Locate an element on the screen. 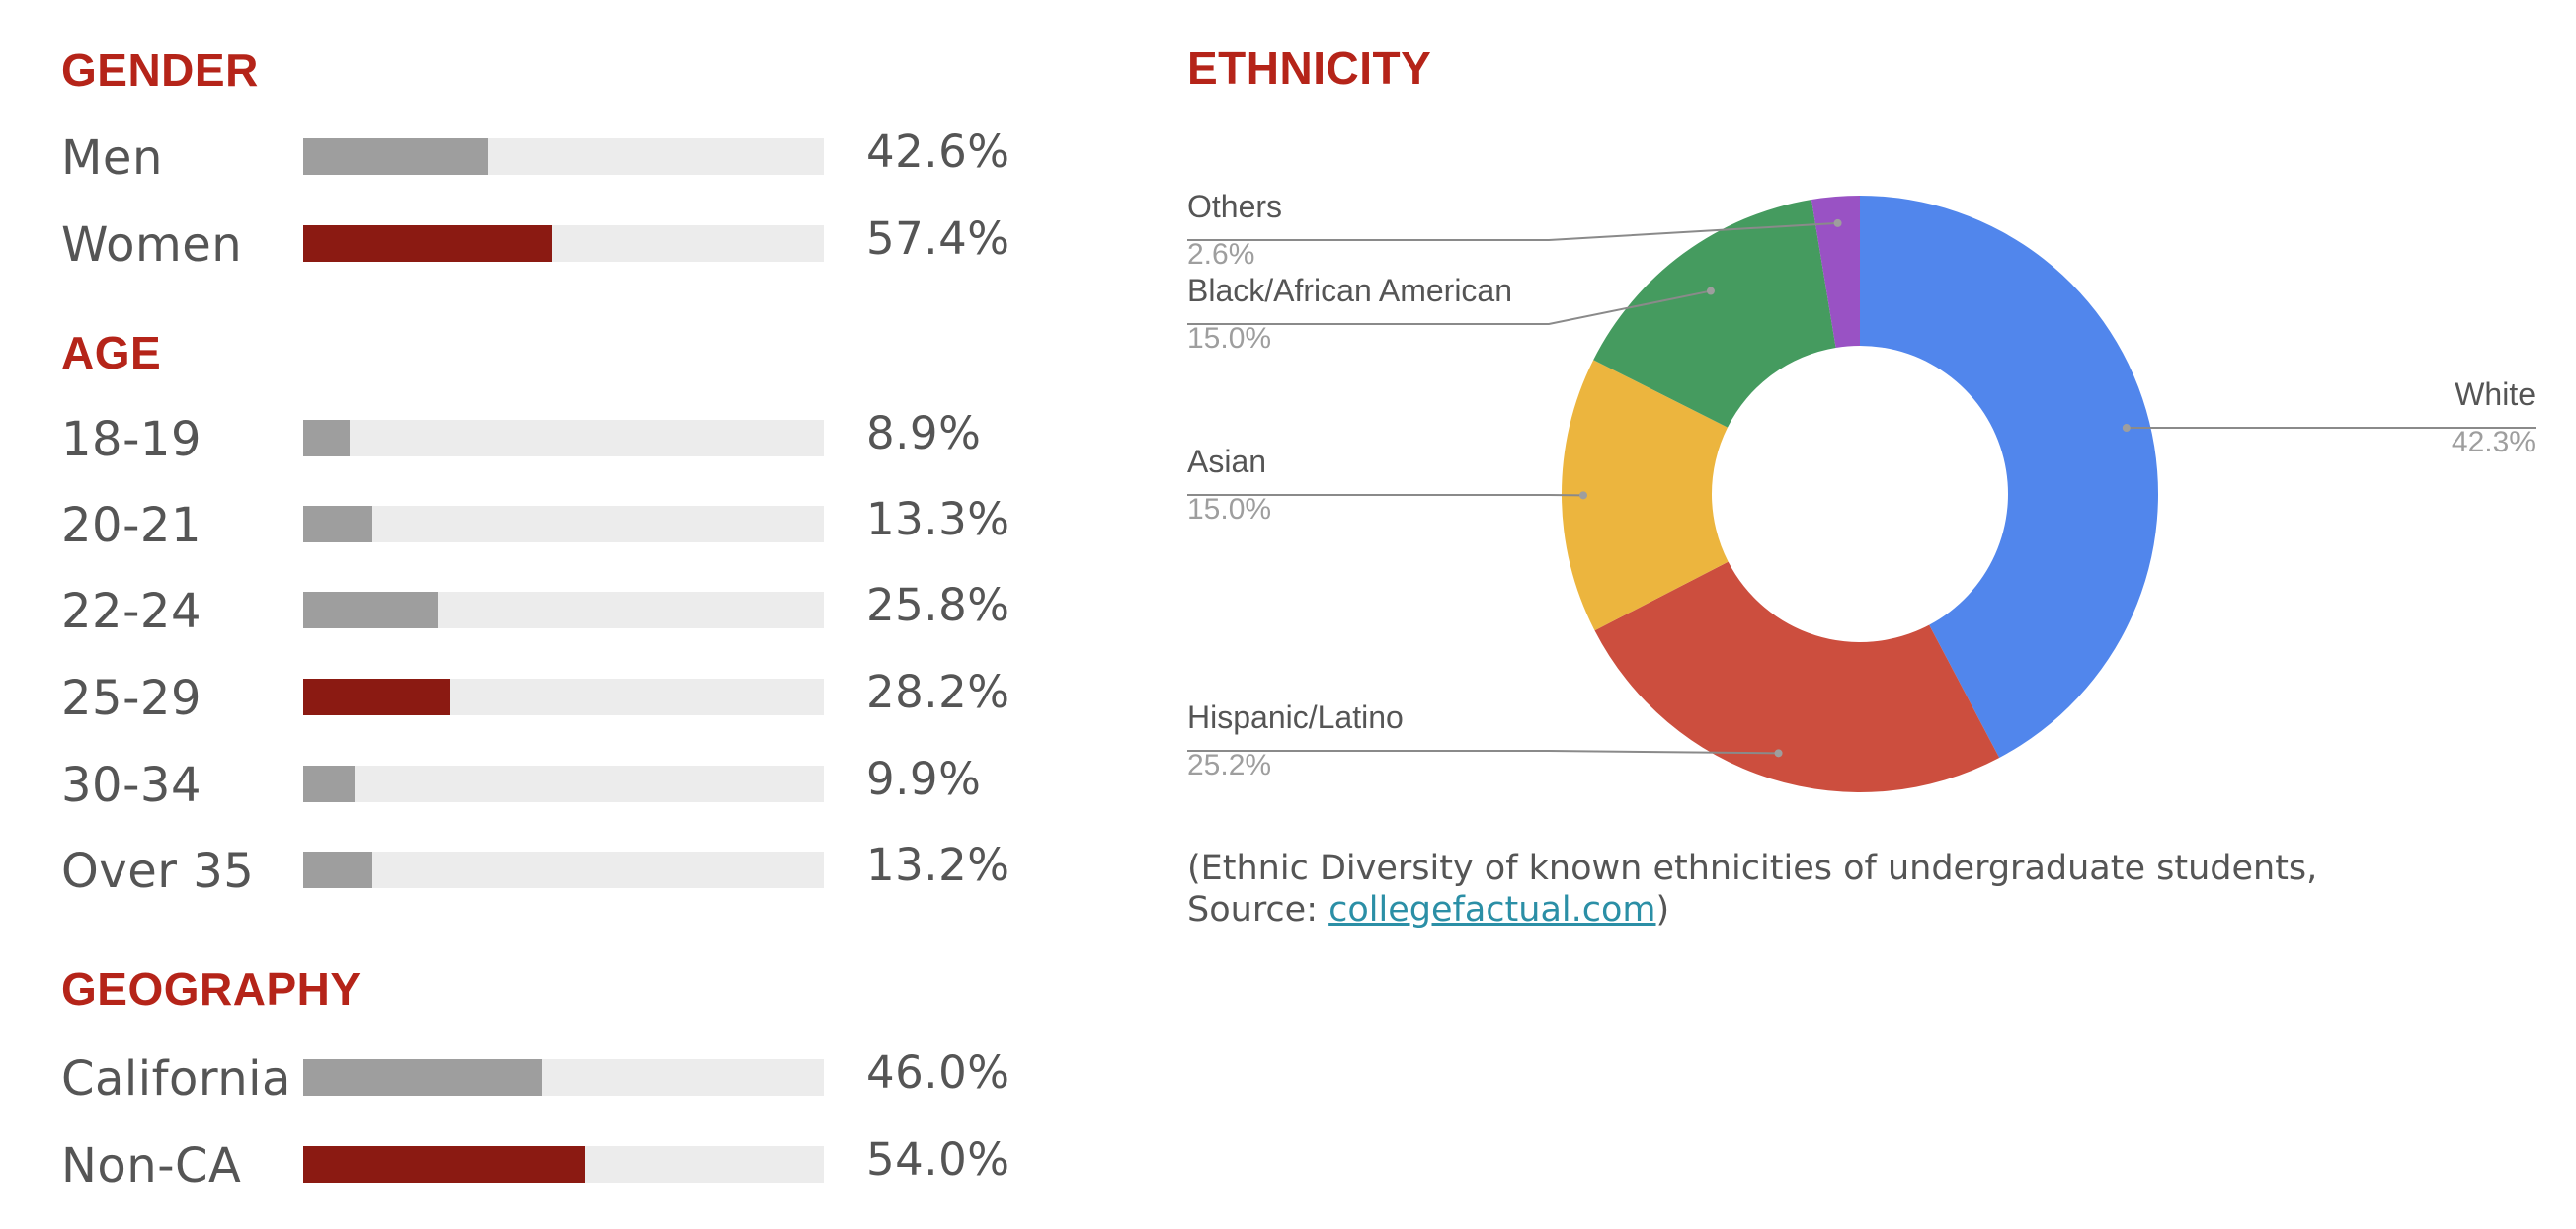  slice-label-others: Others is located at coordinates (1234, 206).